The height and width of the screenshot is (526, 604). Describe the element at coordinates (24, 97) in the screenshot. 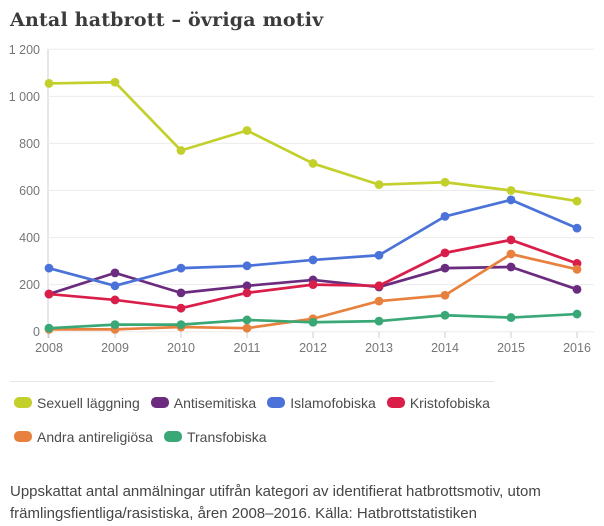

I see `y-axis-label: 1 000` at that location.